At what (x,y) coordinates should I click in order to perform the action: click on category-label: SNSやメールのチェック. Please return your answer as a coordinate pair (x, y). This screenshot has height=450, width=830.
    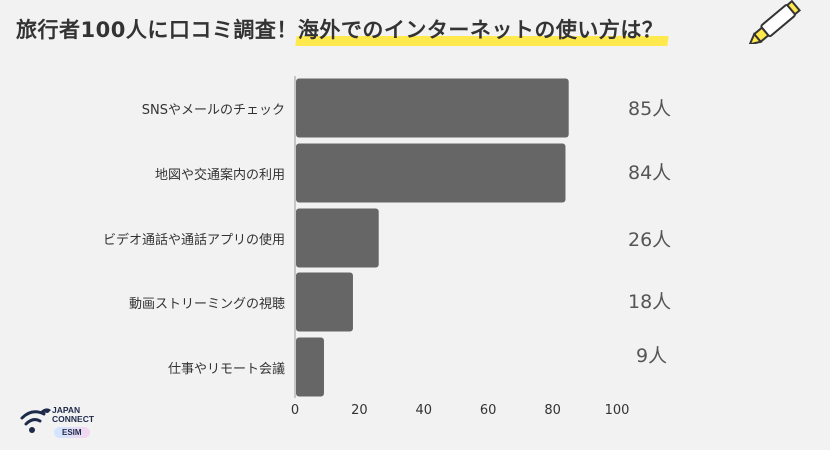
    Looking at the image, I should click on (213, 110).